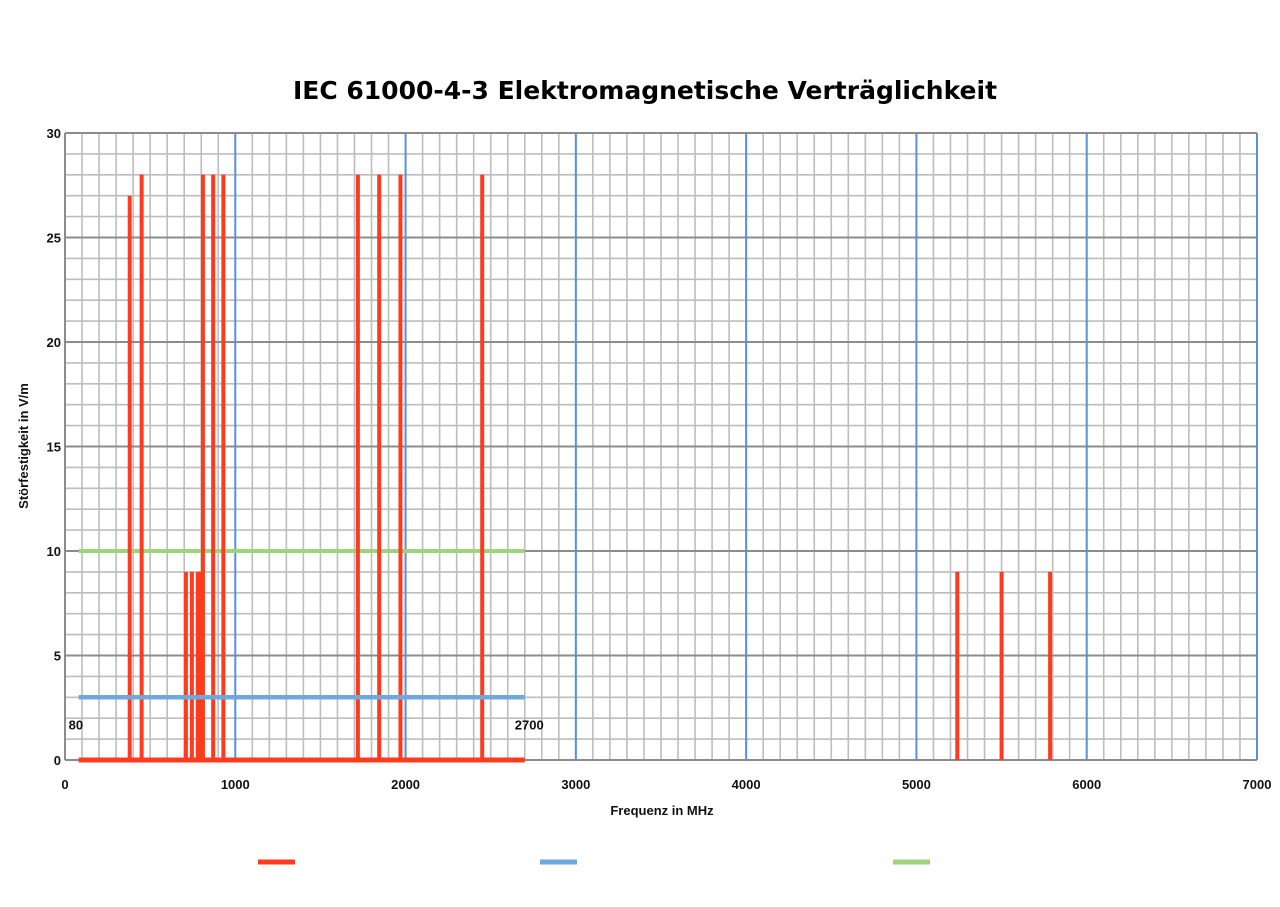  I want to click on y-tick-label: 25, so click(54, 238).